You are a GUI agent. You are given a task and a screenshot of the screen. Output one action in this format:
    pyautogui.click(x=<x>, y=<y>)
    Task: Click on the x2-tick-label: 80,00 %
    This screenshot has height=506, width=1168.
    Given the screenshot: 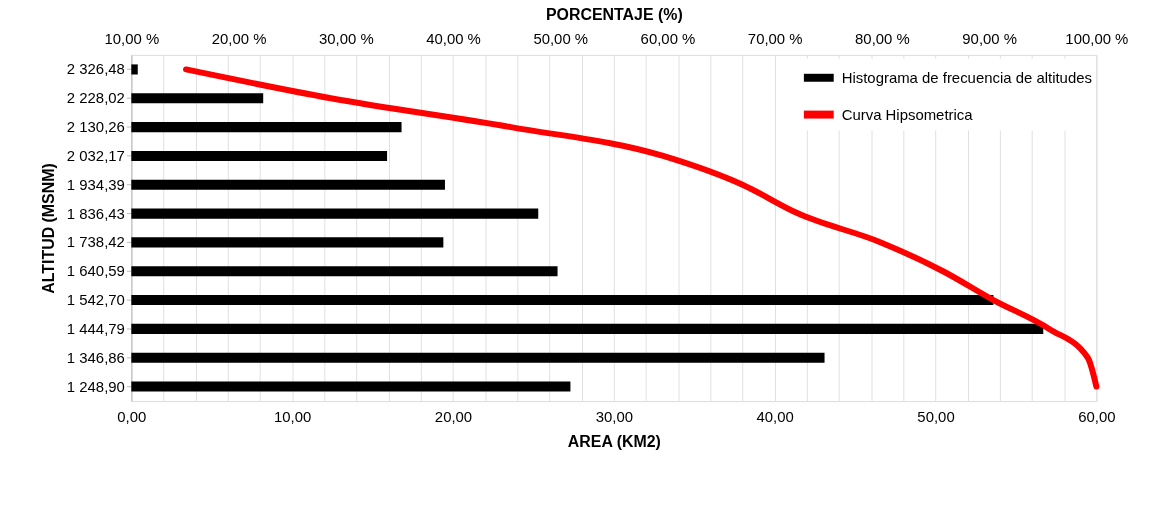 What is the action you would take?
    pyautogui.click(x=882, y=39)
    